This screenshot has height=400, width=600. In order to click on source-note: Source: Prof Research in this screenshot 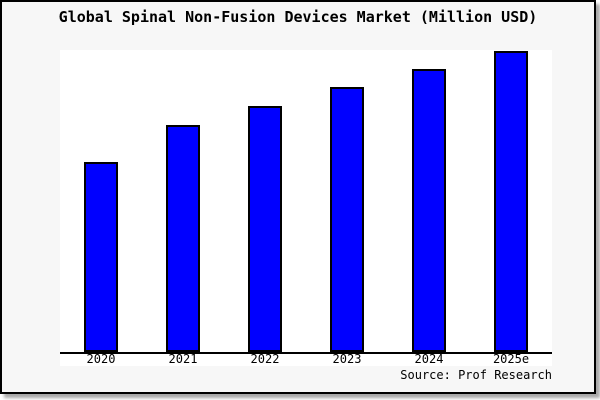, I will do `click(476, 375)`.